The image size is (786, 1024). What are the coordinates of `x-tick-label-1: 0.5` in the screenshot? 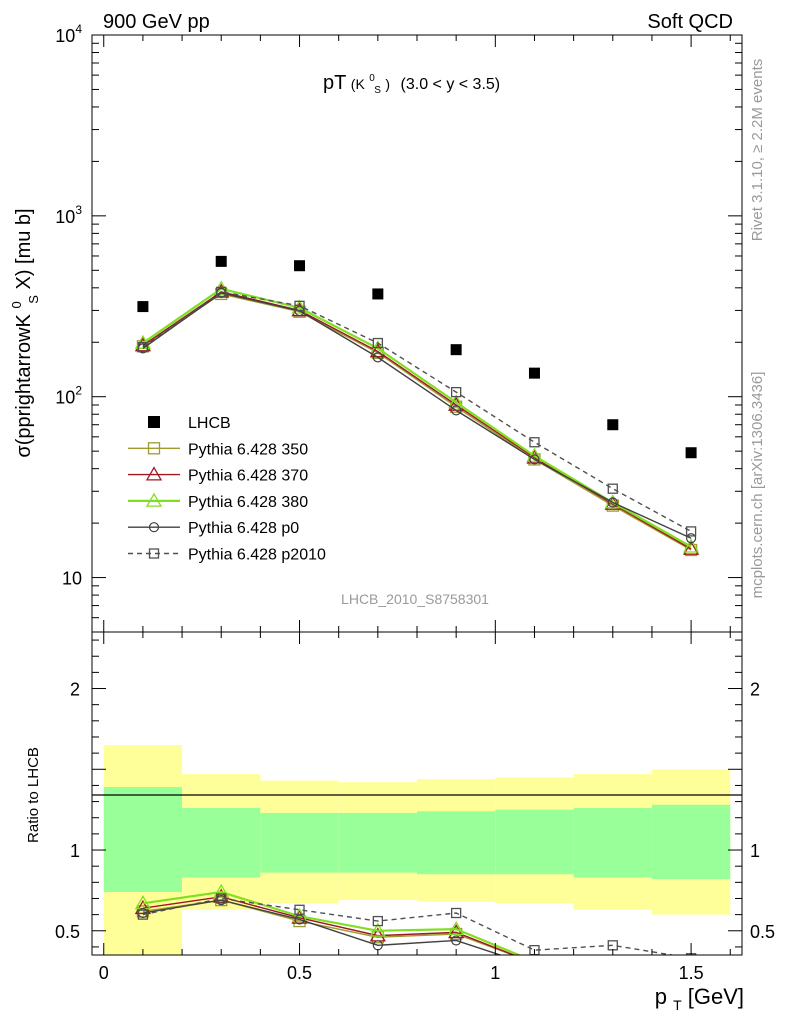 It's located at (299, 973).